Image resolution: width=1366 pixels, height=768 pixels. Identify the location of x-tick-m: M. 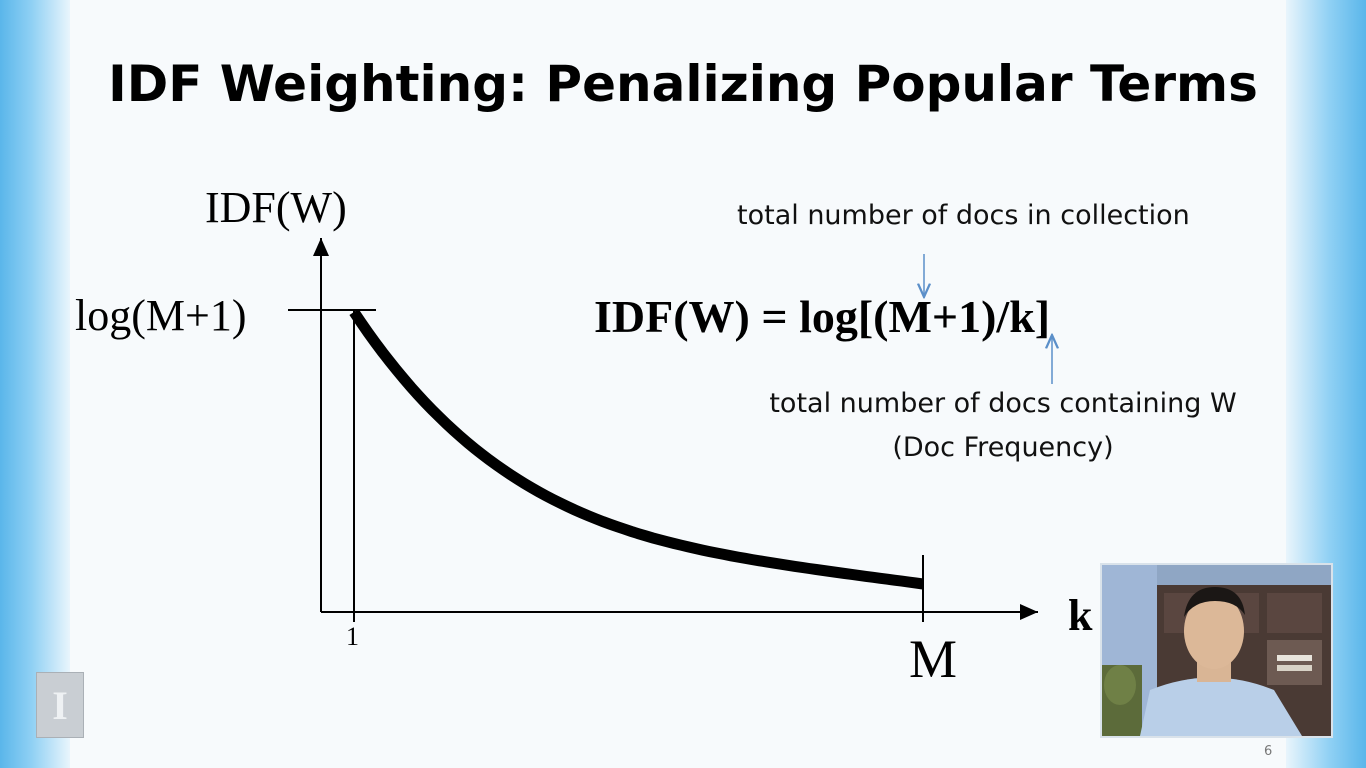
(933, 659).